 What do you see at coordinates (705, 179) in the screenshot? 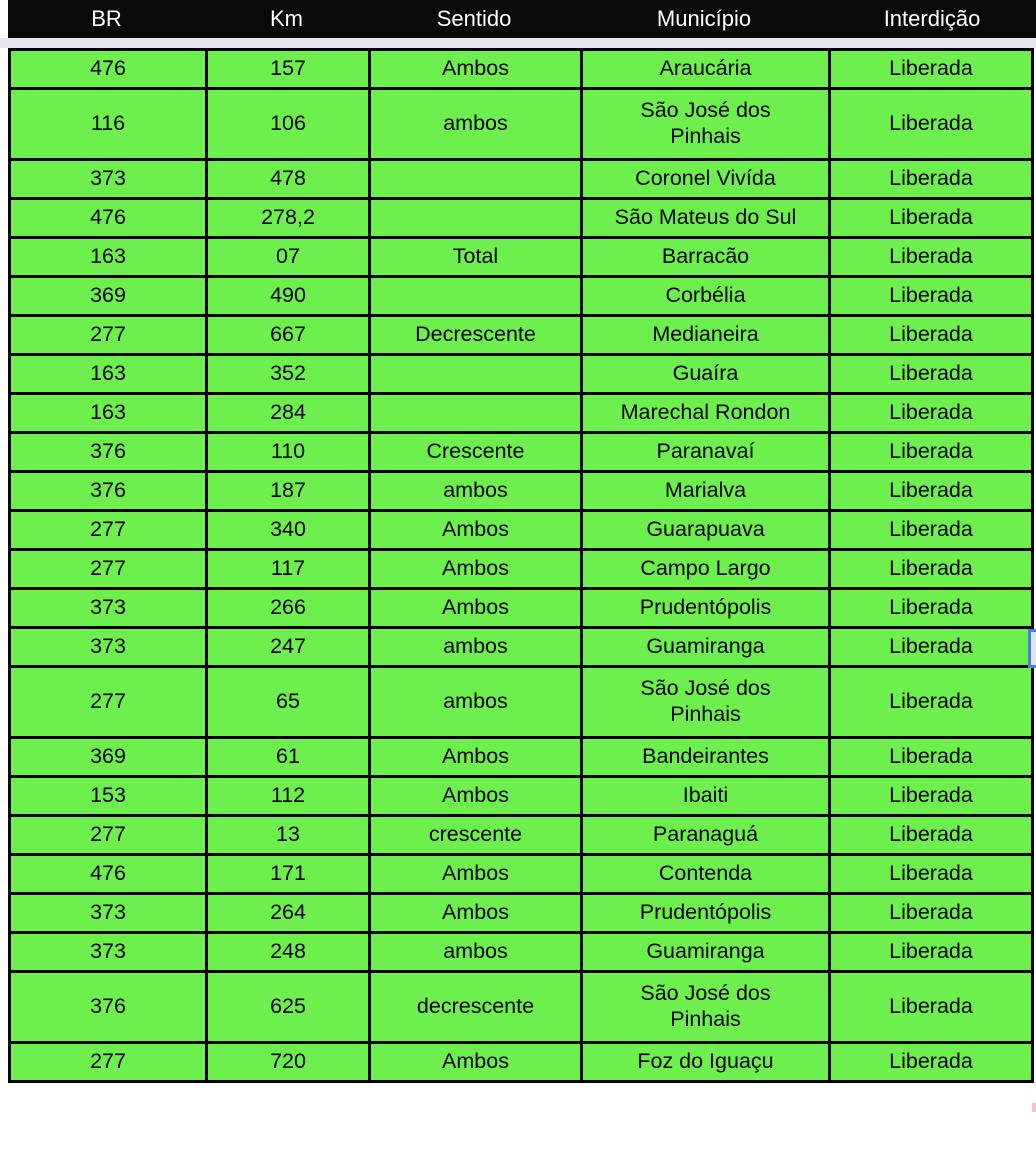
I see `cell-municipio: Coronel Vivída` at bounding box center [705, 179].